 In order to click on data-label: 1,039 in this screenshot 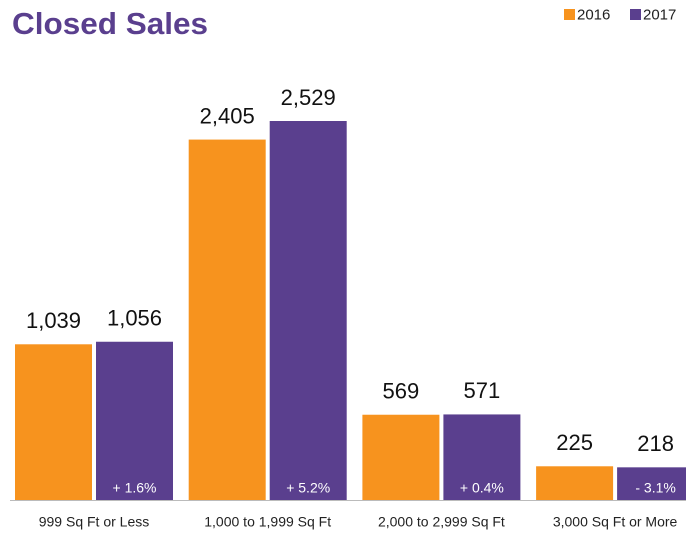, I will do `click(53, 320)`.